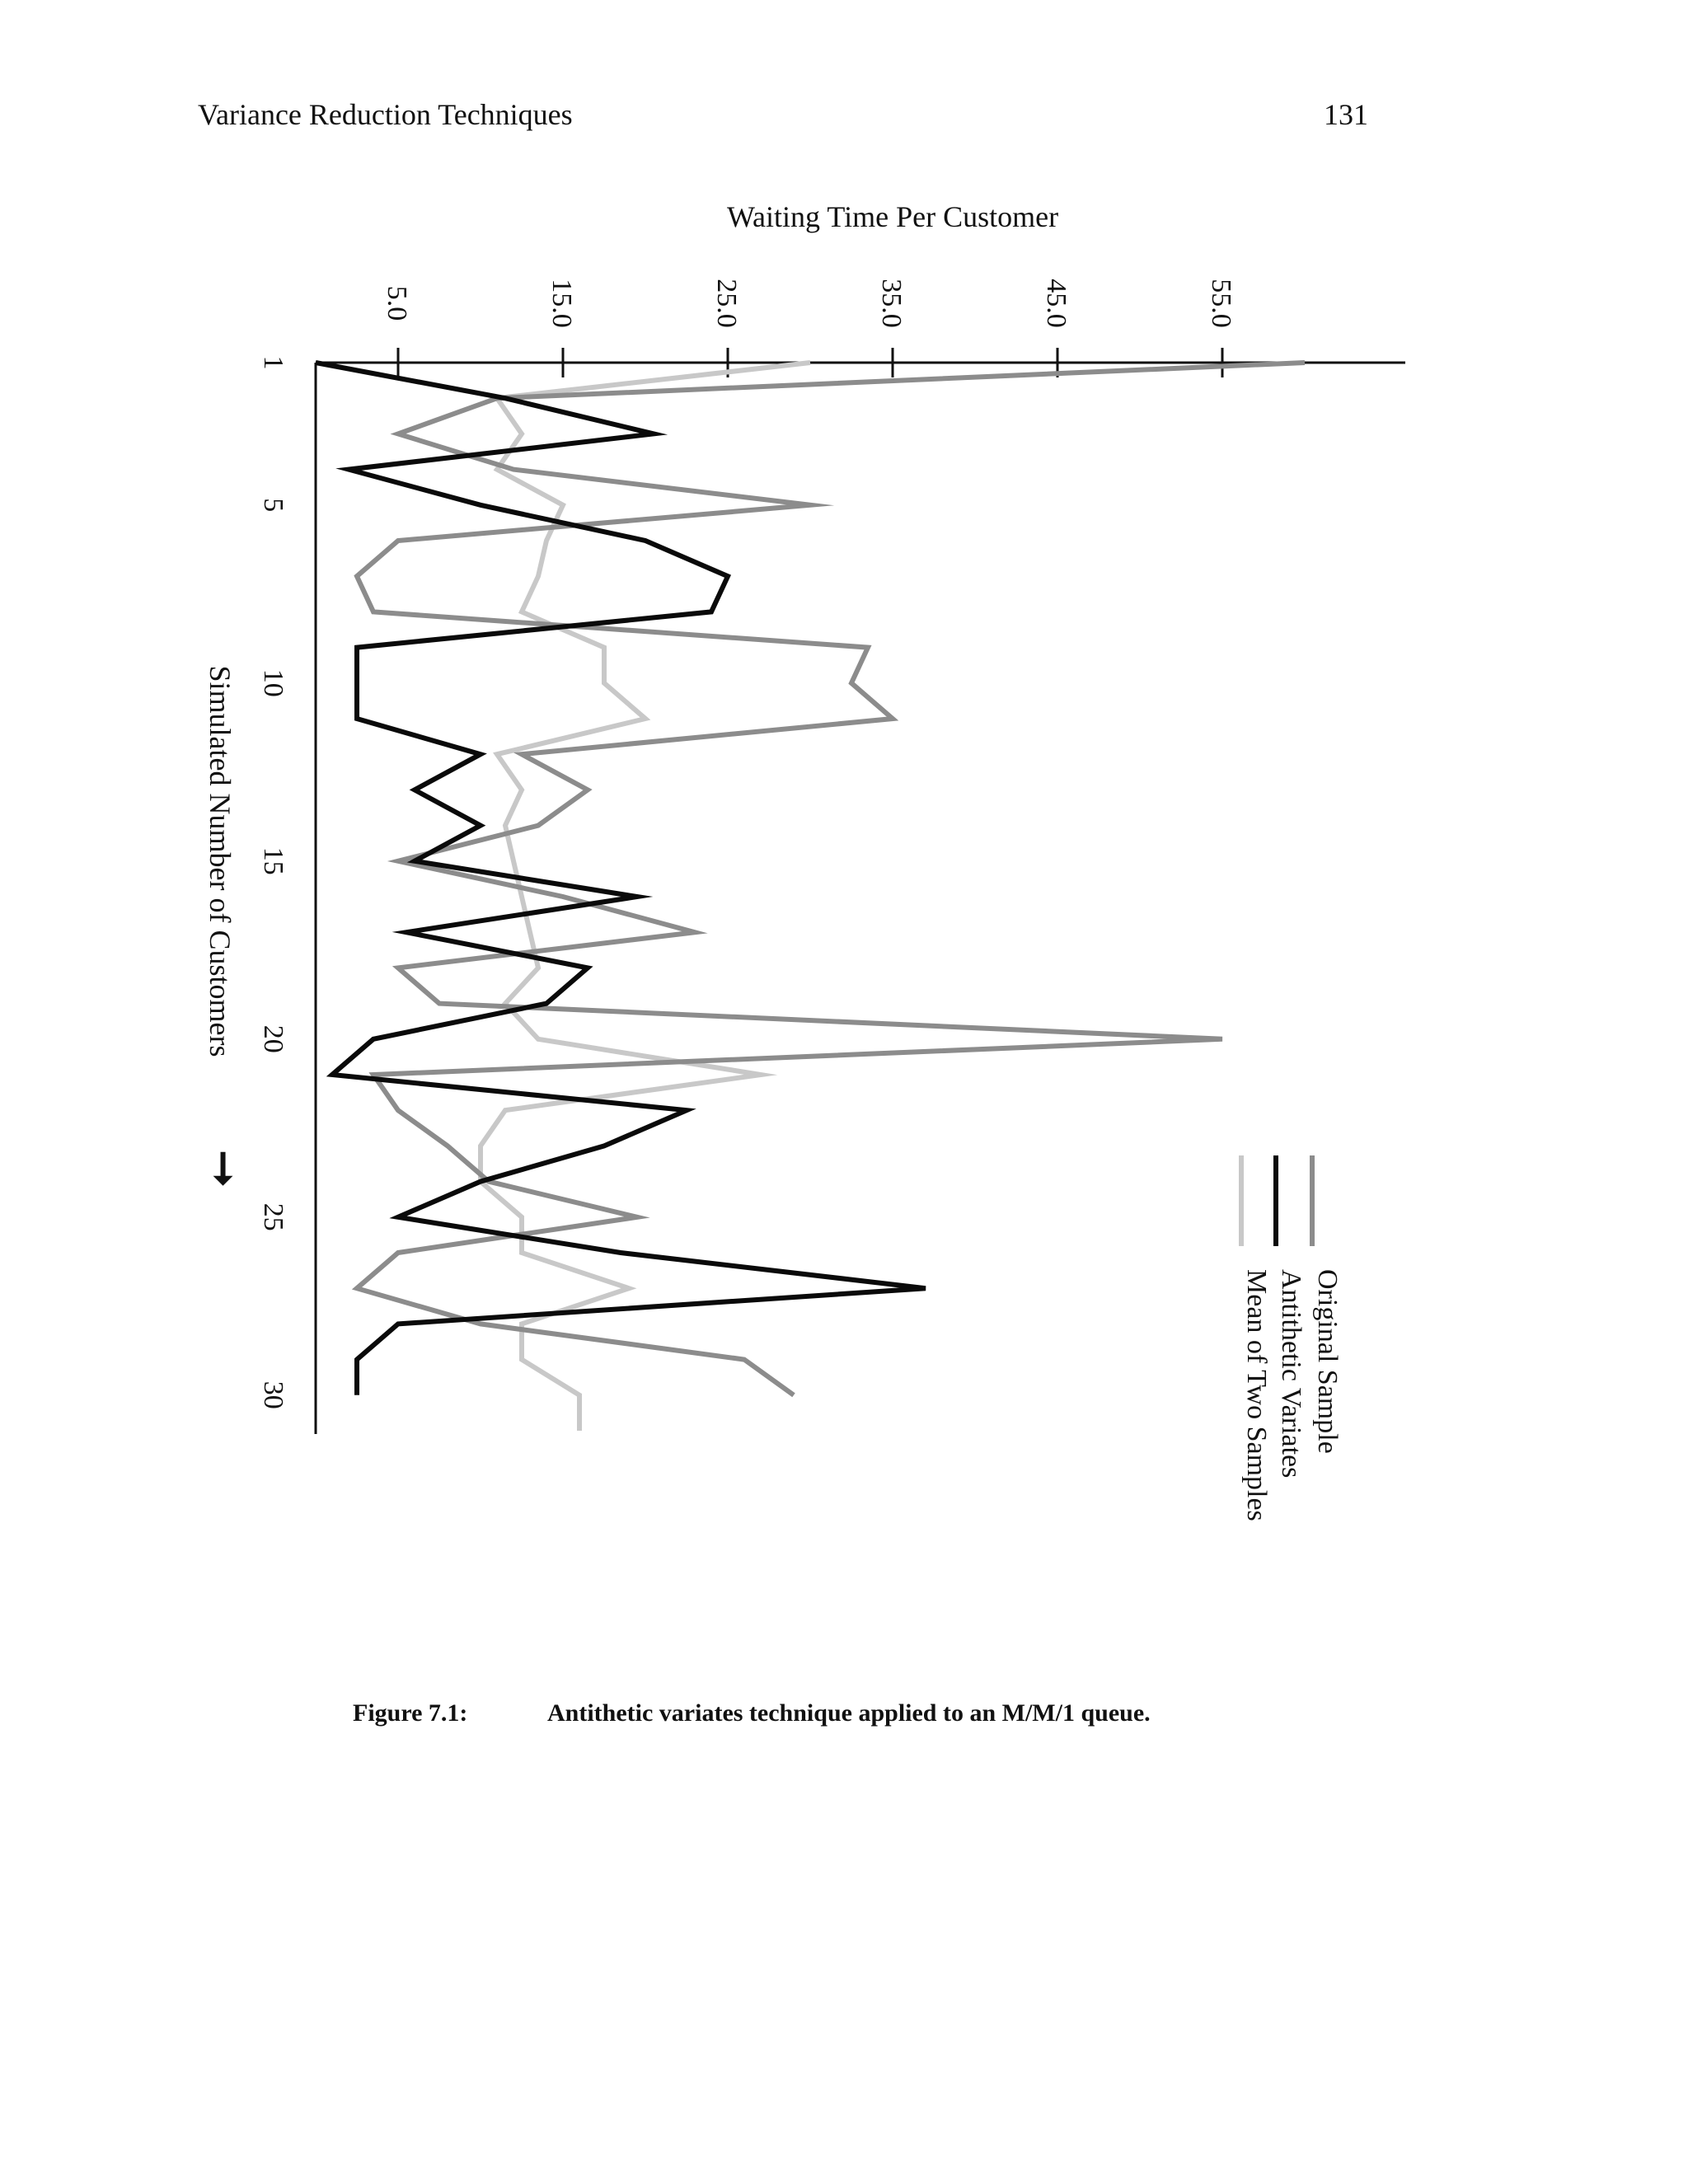 Image resolution: width=1688 pixels, height=2184 pixels. Describe the element at coordinates (221, 861) in the screenshot. I see `customer-axis-title: Simulated Number of Customers` at that location.